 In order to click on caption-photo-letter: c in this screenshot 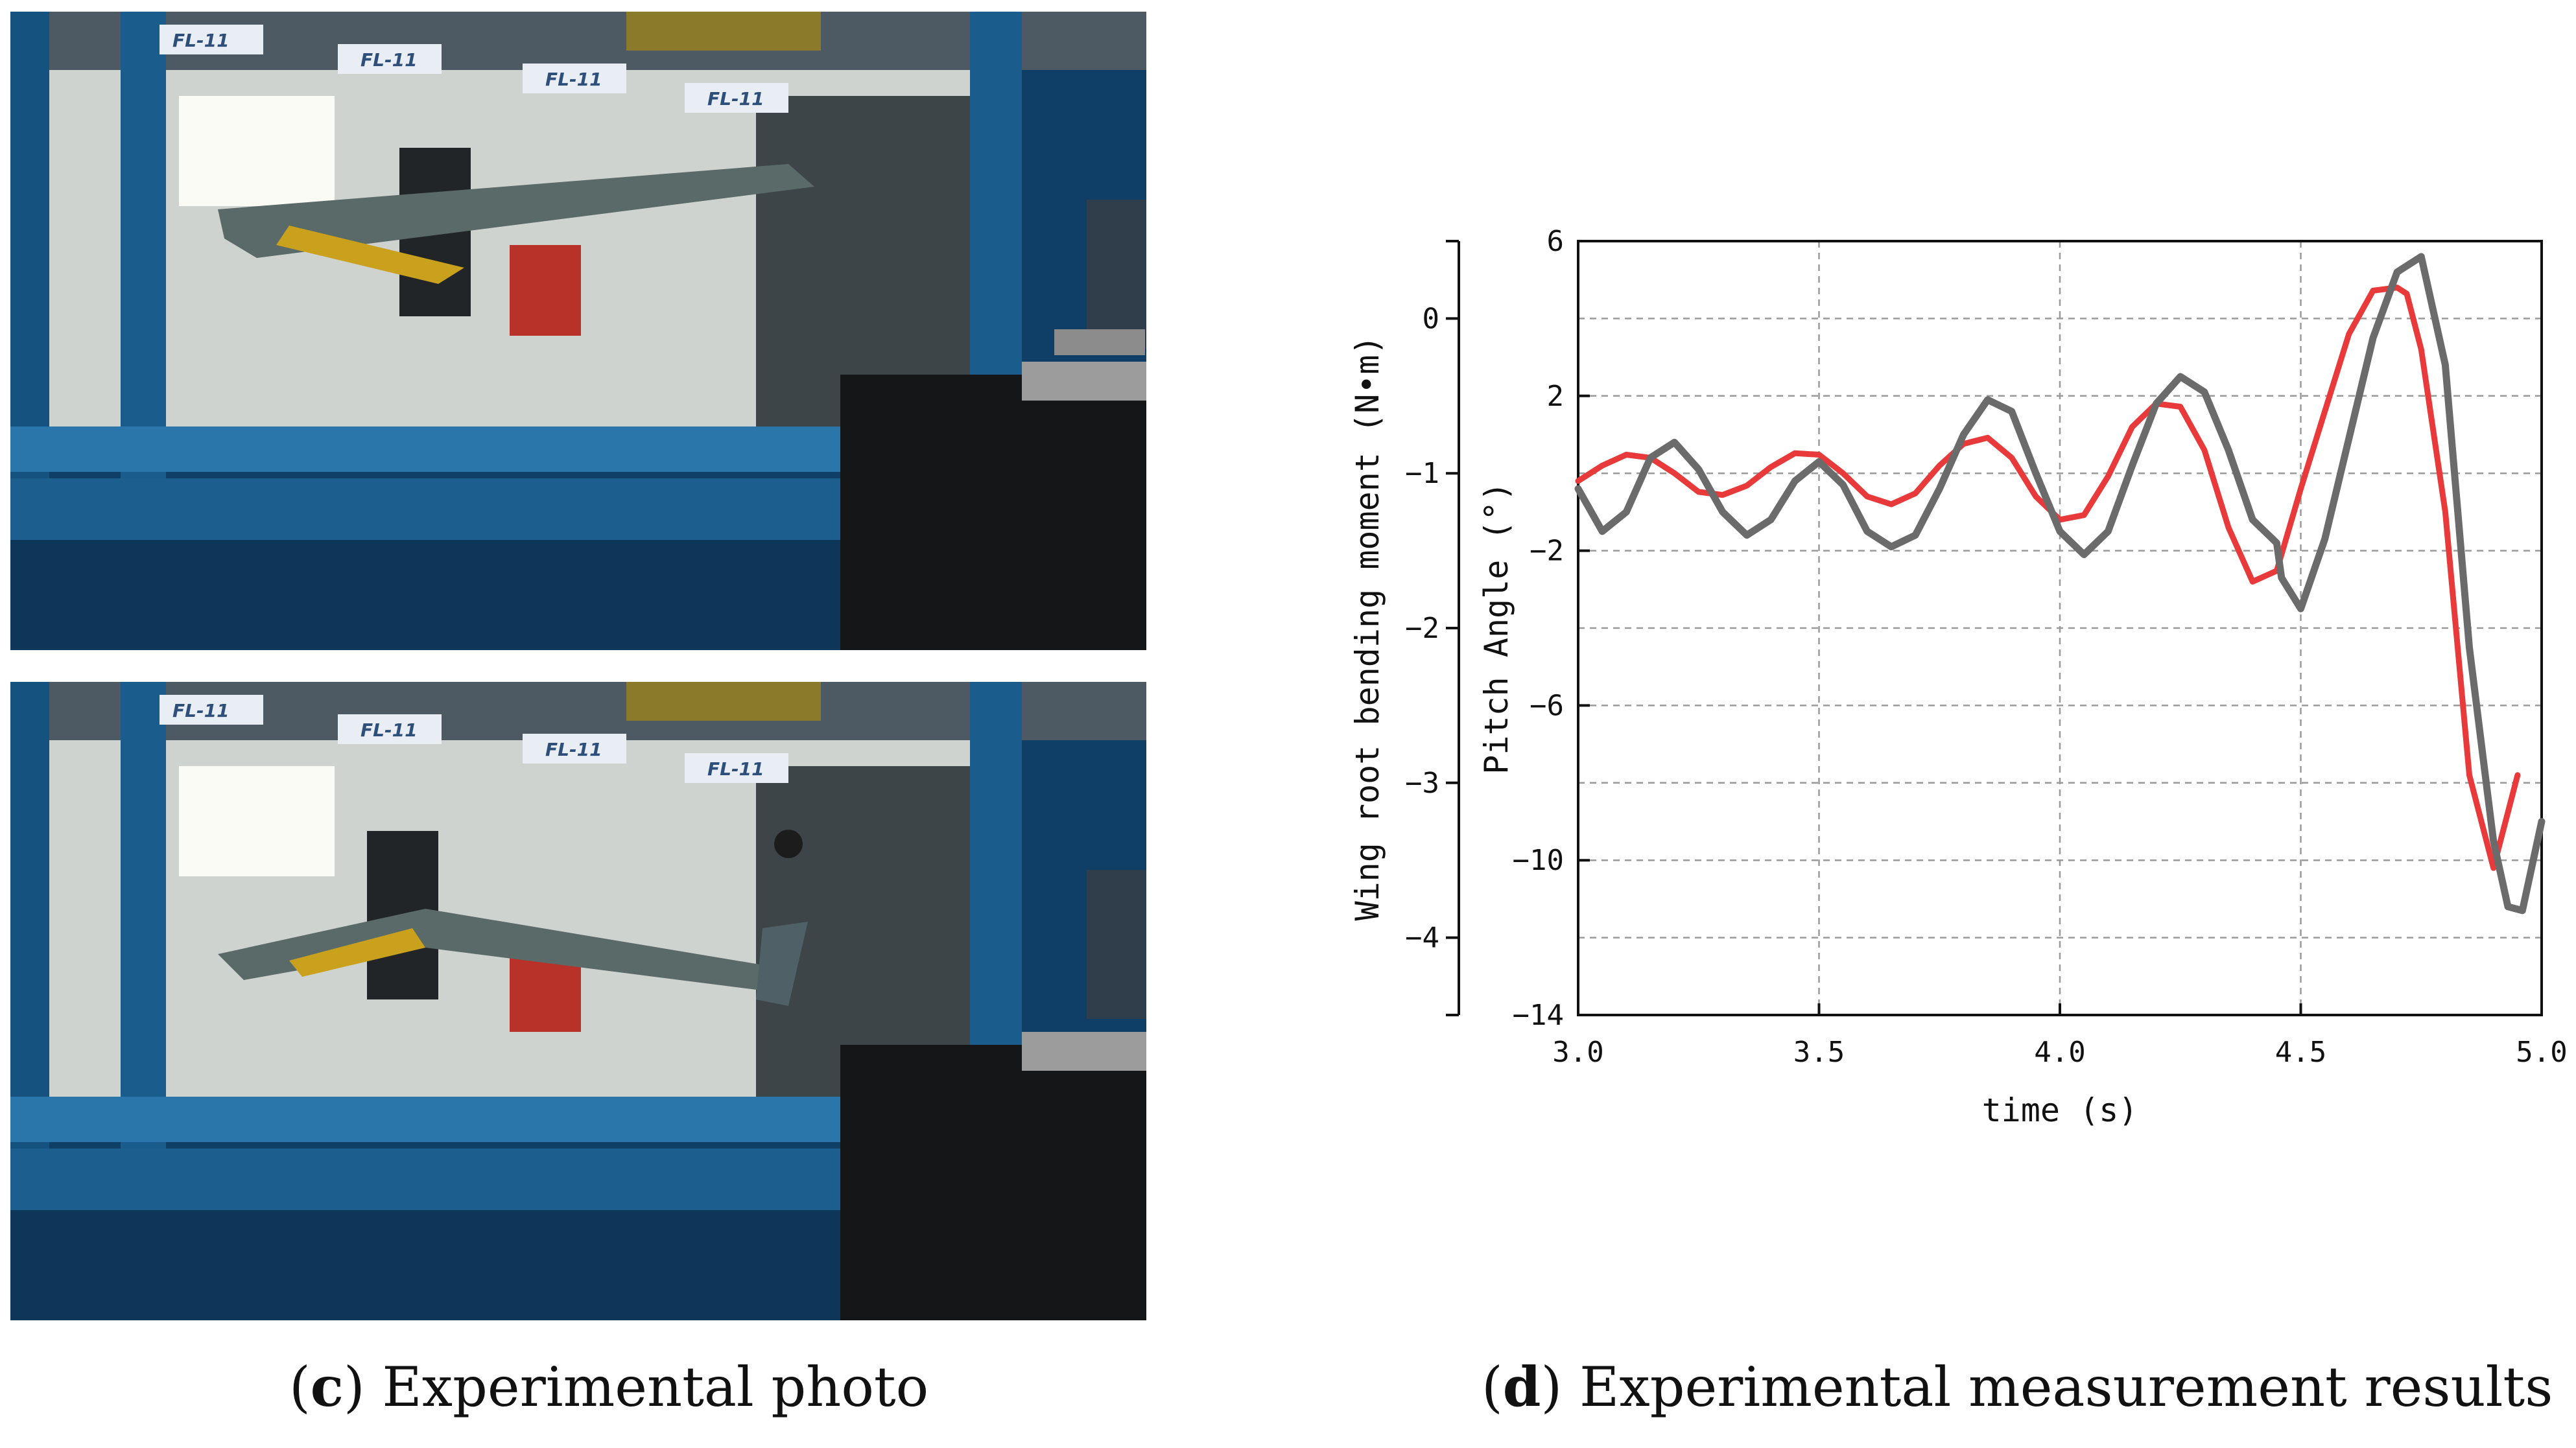, I will do `click(327, 1387)`.